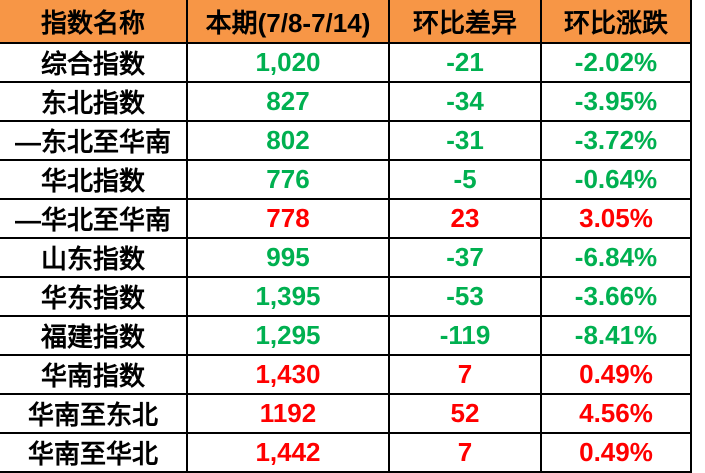  I want to click on index-name-cell: 东北指数, so click(94, 101).